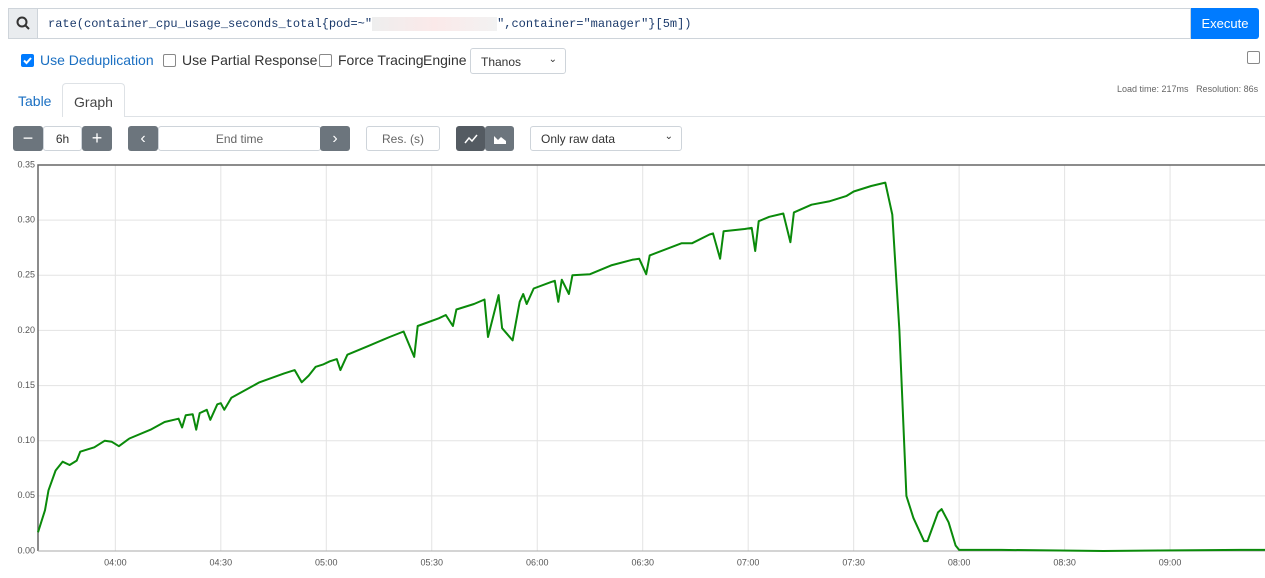 This screenshot has width=1265, height=578. I want to click on y-tick-label: 0.20, so click(26, 330).